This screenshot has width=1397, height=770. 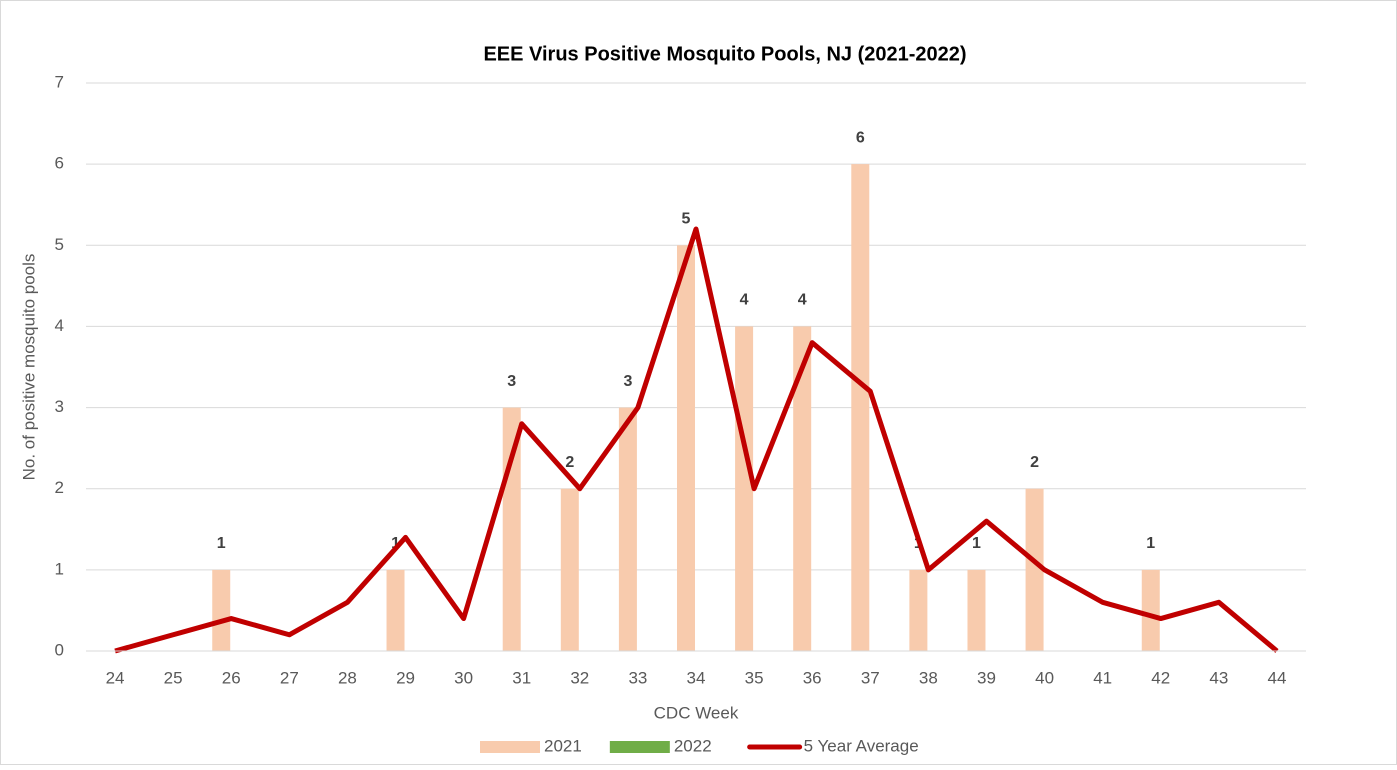 What do you see at coordinates (289, 677) in the screenshot?
I see `x-tick-label: 27` at bounding box center [289, 677].